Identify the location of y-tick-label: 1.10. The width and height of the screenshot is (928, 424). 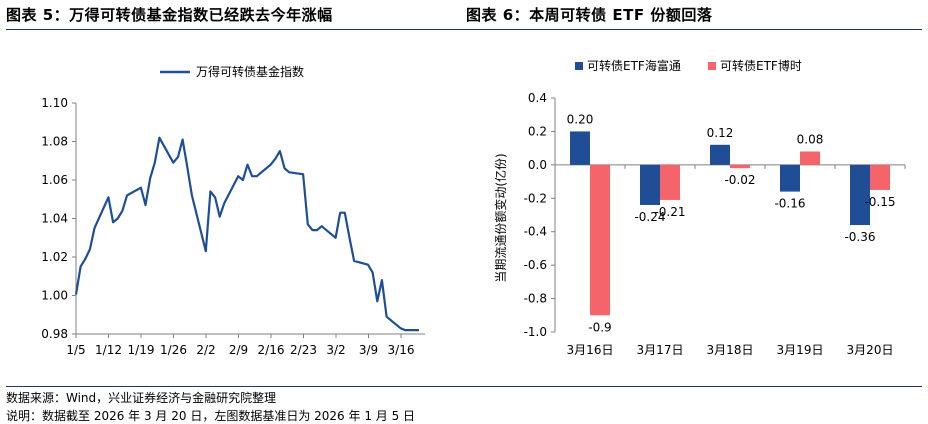
(54, 103).